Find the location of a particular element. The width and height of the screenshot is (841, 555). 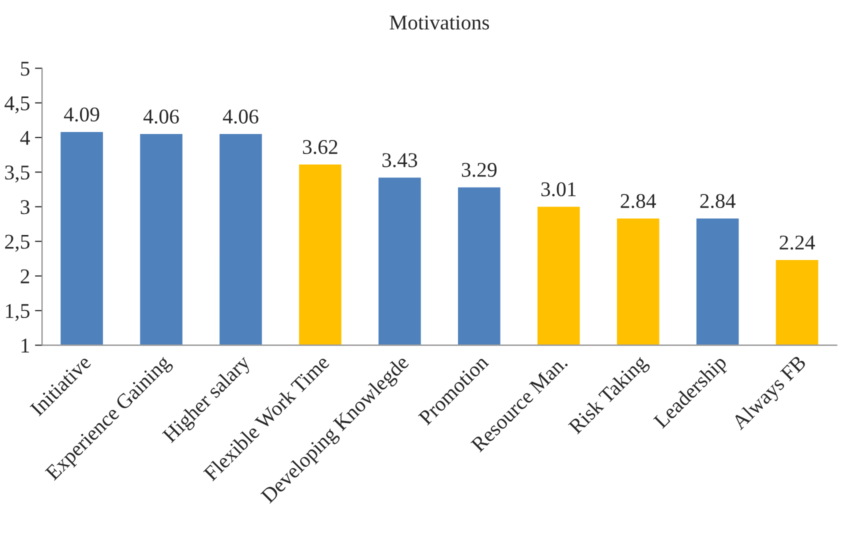

data-label: 2.24 is located at coordinates (797, 243).